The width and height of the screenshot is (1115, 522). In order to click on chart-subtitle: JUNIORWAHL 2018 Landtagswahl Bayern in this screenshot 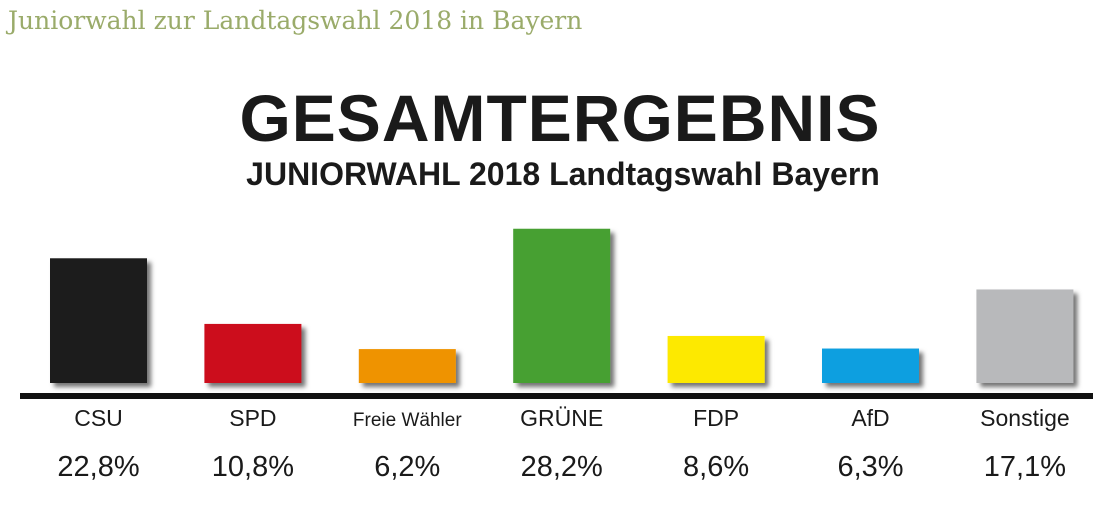, I will do `click(563, 174)`.